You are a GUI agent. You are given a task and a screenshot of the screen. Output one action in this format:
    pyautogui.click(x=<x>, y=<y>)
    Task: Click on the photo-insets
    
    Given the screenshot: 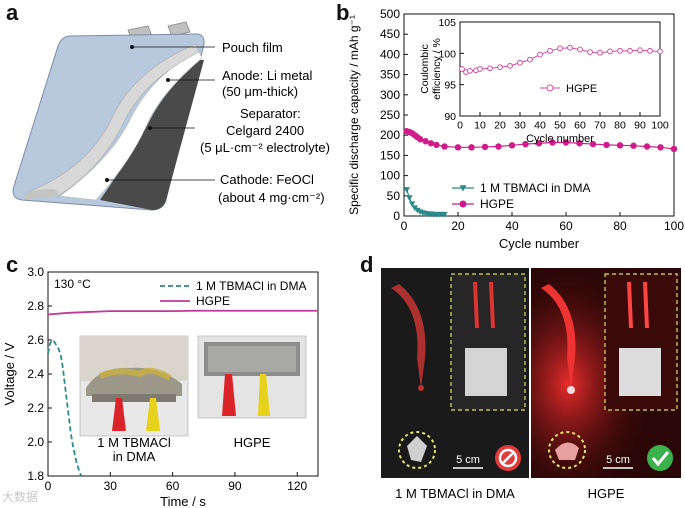 What is the action you would take?
    pyautogui.click(x=193, y=386)
    